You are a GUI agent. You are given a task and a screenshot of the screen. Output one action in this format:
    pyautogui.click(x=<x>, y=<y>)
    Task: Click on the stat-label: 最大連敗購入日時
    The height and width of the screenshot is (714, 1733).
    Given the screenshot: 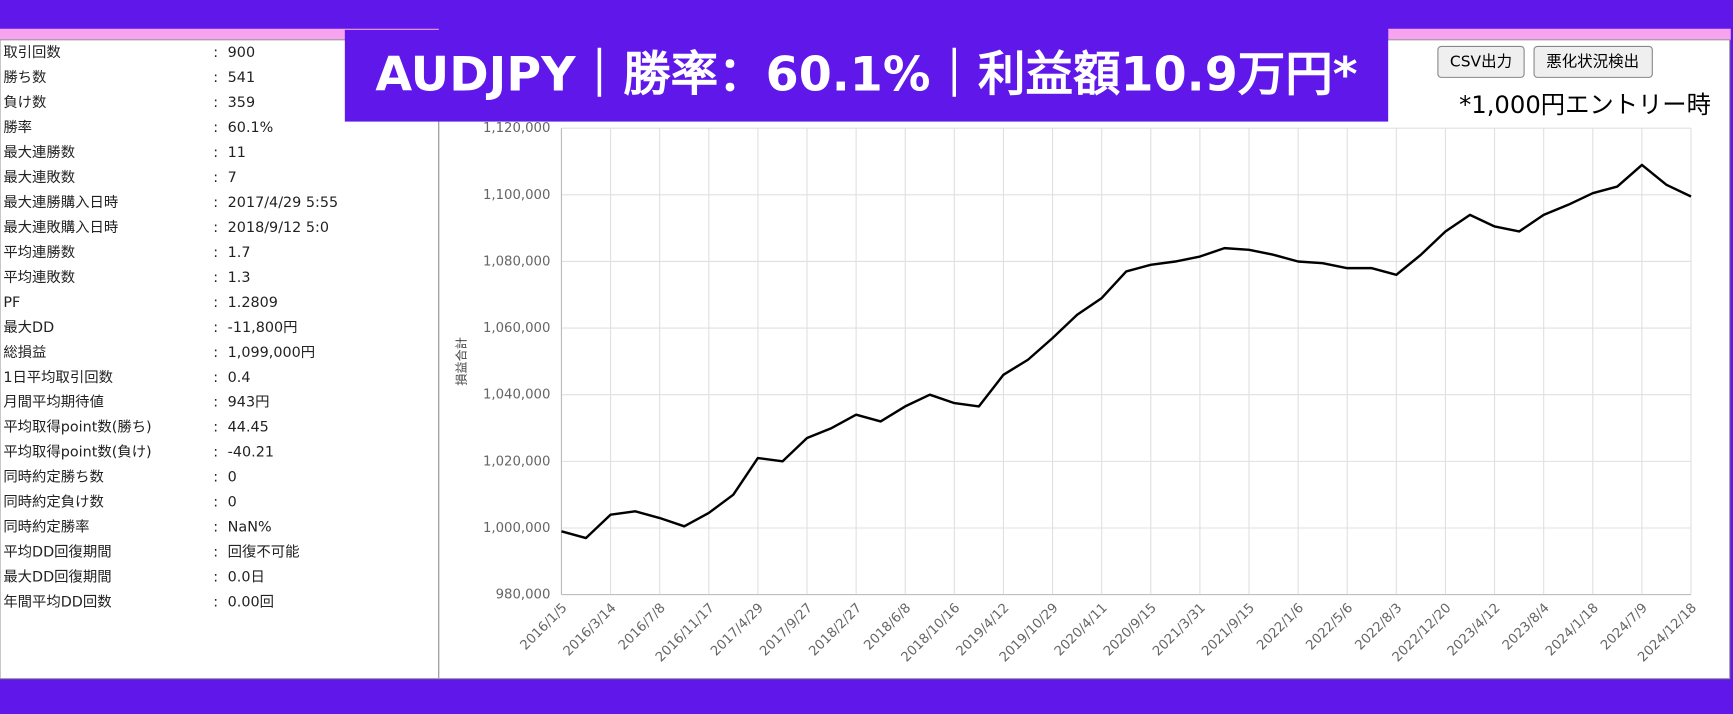 What is the action you would take?
    pyautogui.click(x=60, y=227)
    